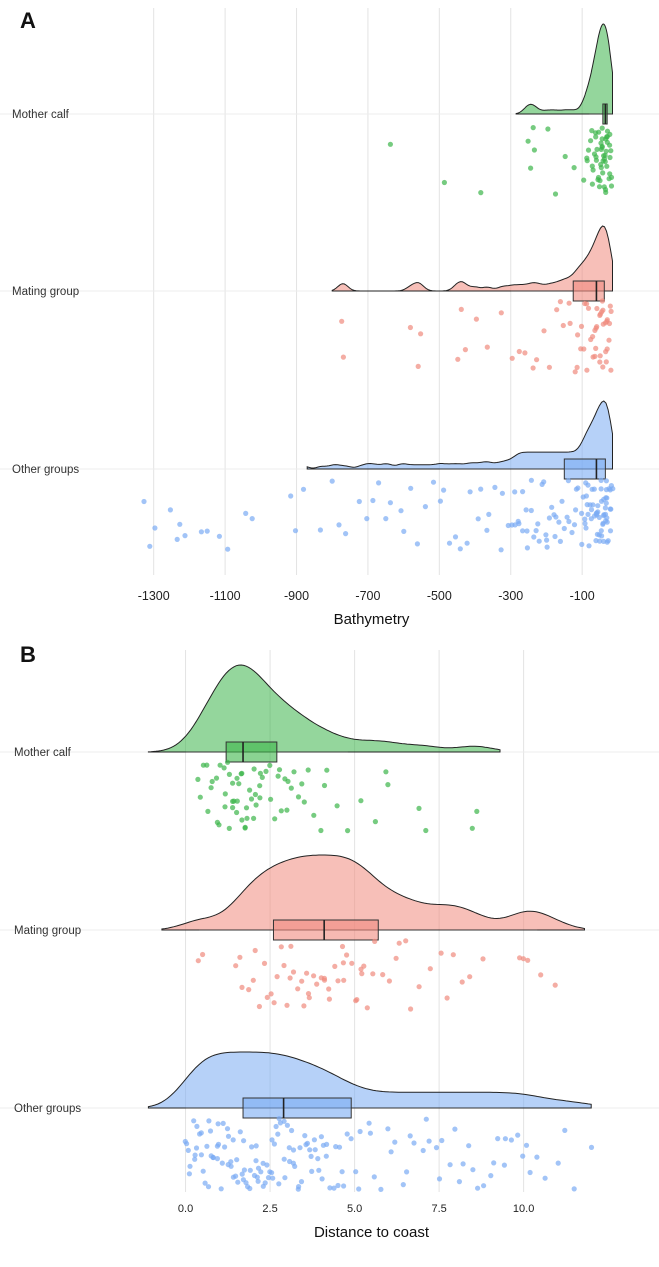  I want to click on x-tick-label: 0.0, so click(185, 1209).